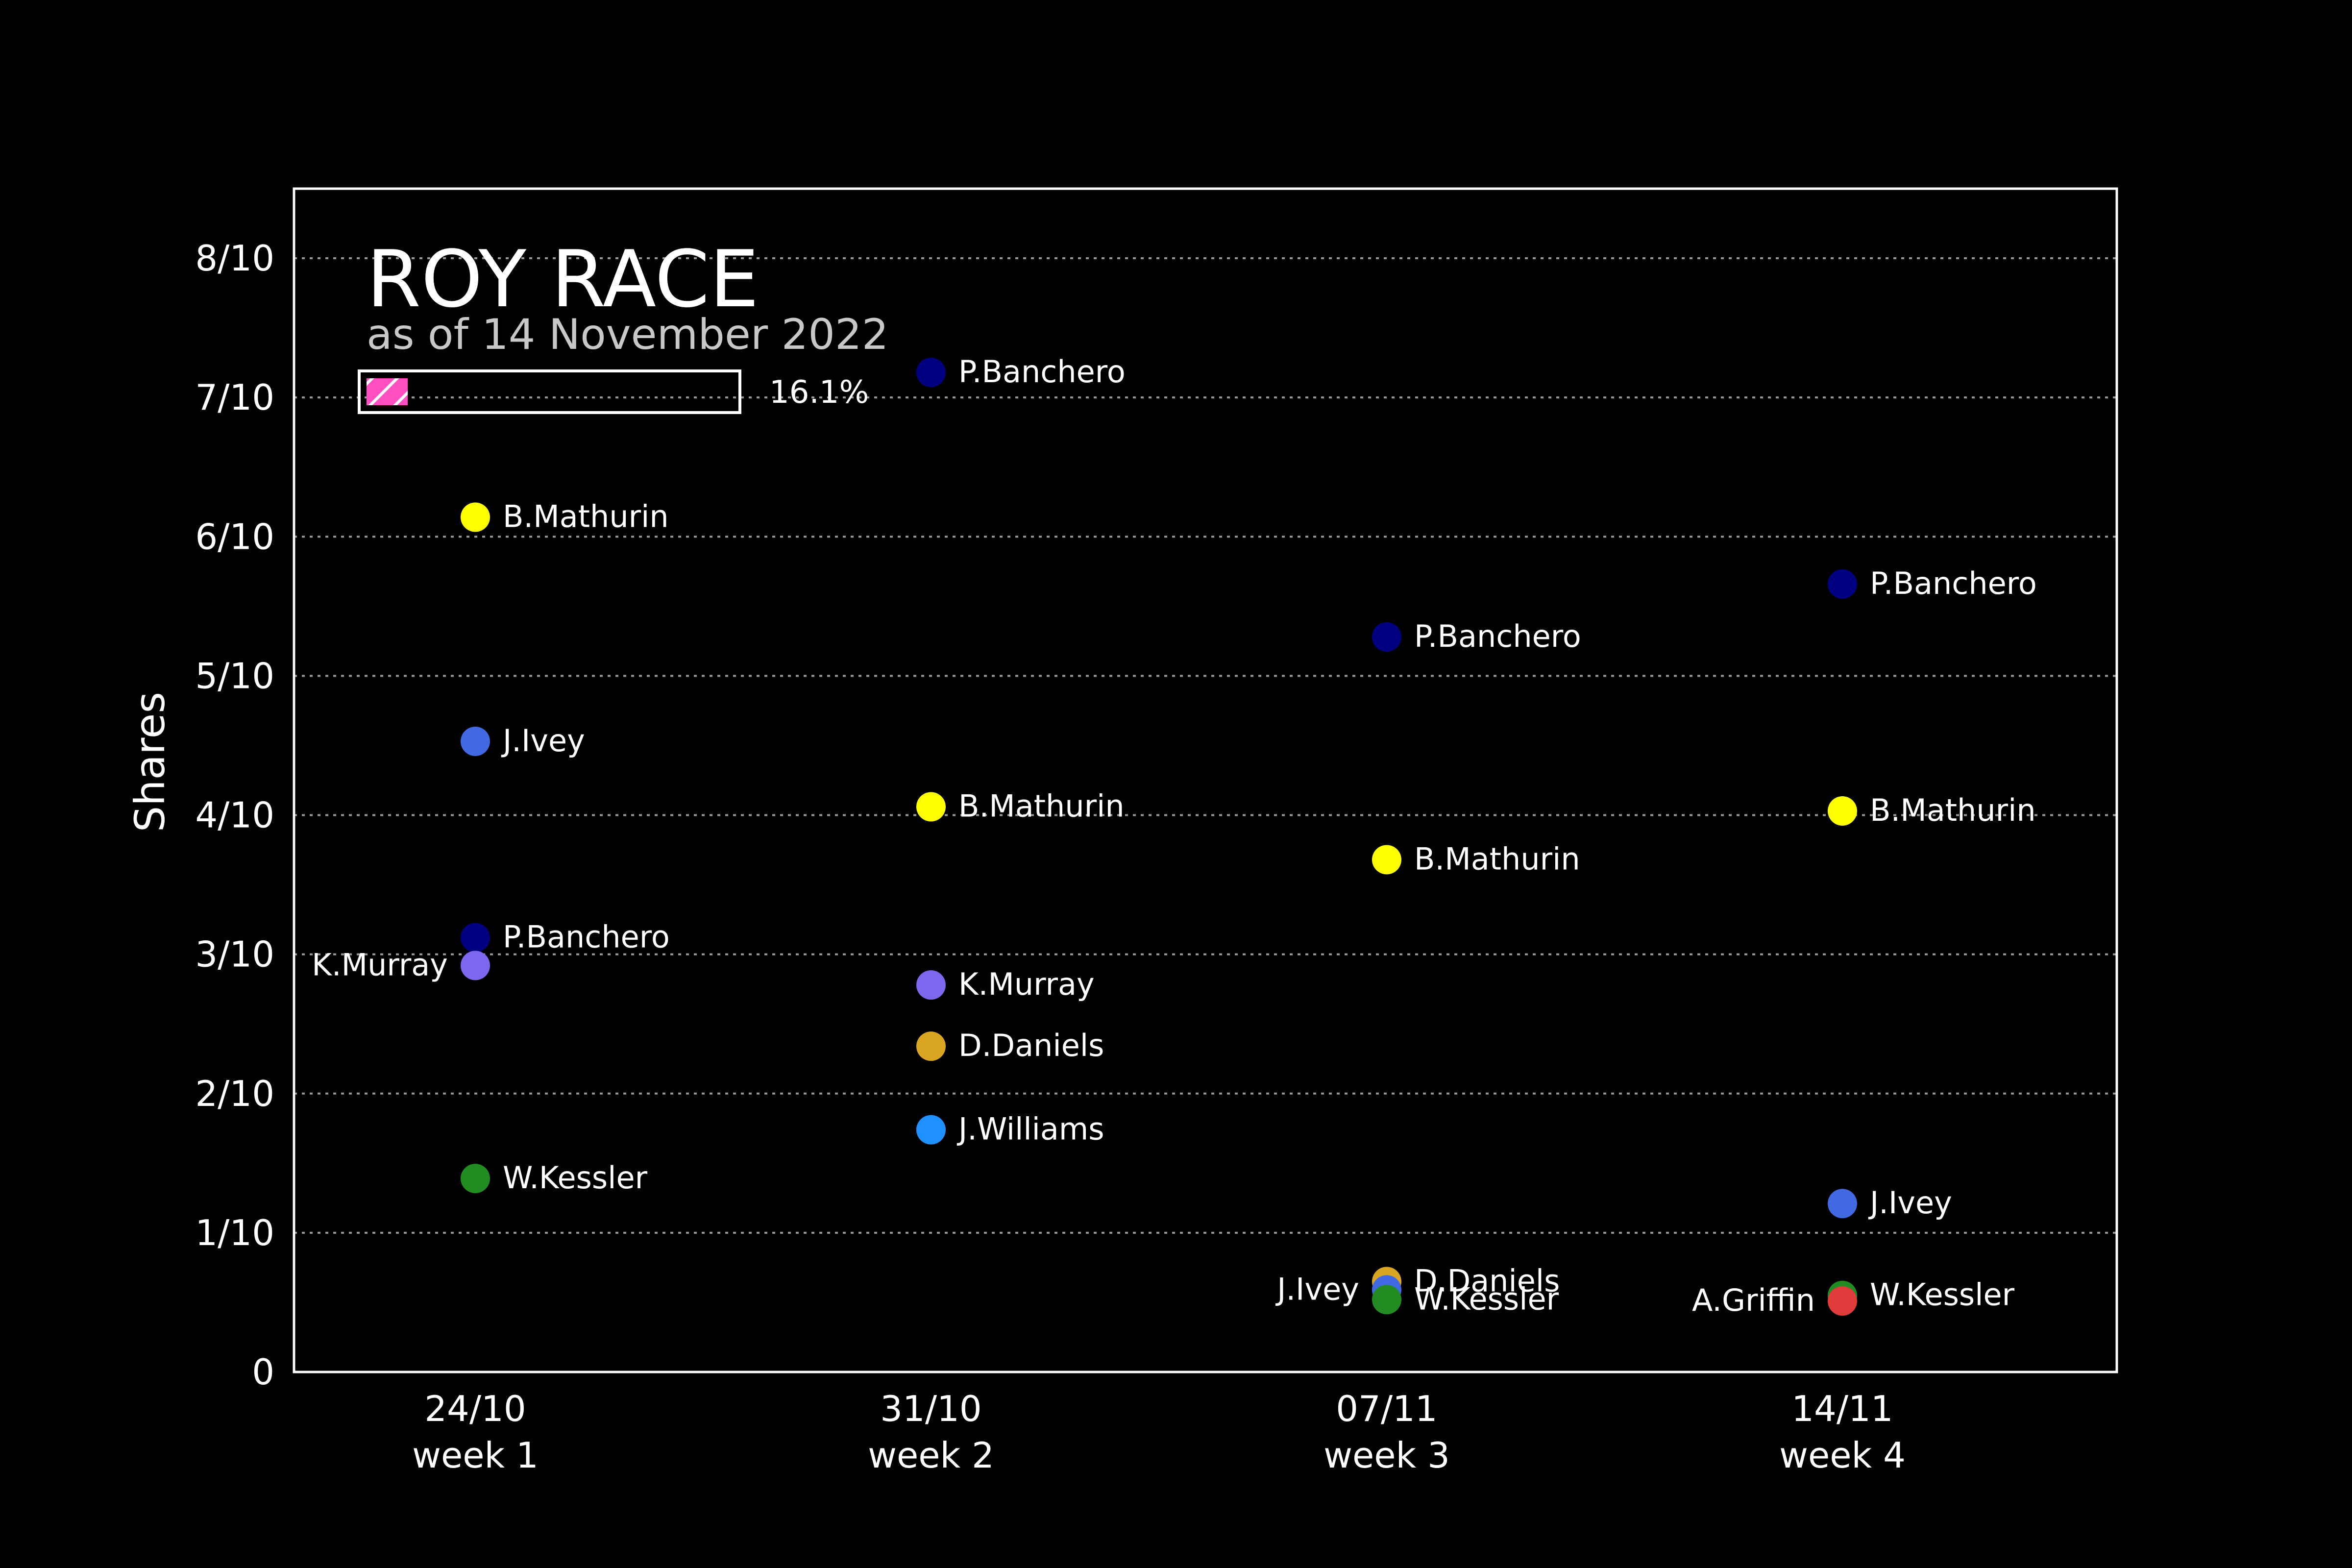 The width and height of the screenshot is (2352, 1568). I want to click on x-tick-date-label: 24/10, so click(475, 1408).